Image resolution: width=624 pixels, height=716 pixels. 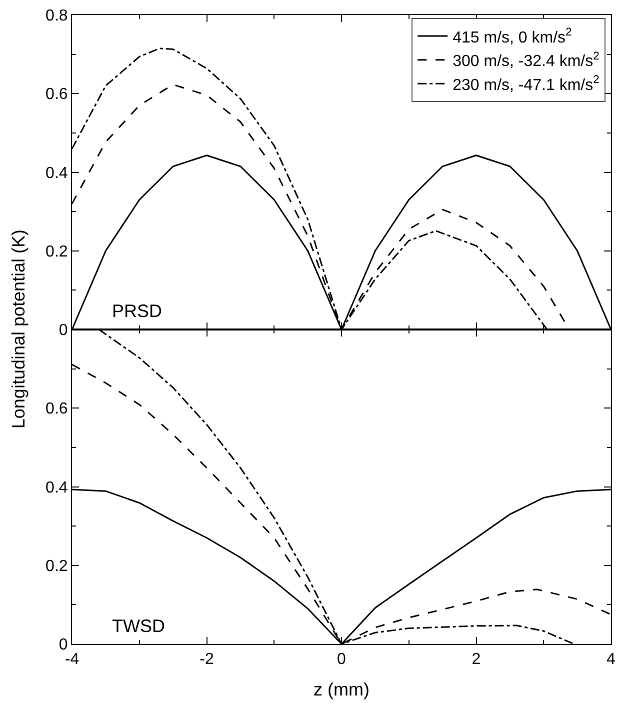 I want to click on x-axis-title: z (mm), so click(x=342, y=689).